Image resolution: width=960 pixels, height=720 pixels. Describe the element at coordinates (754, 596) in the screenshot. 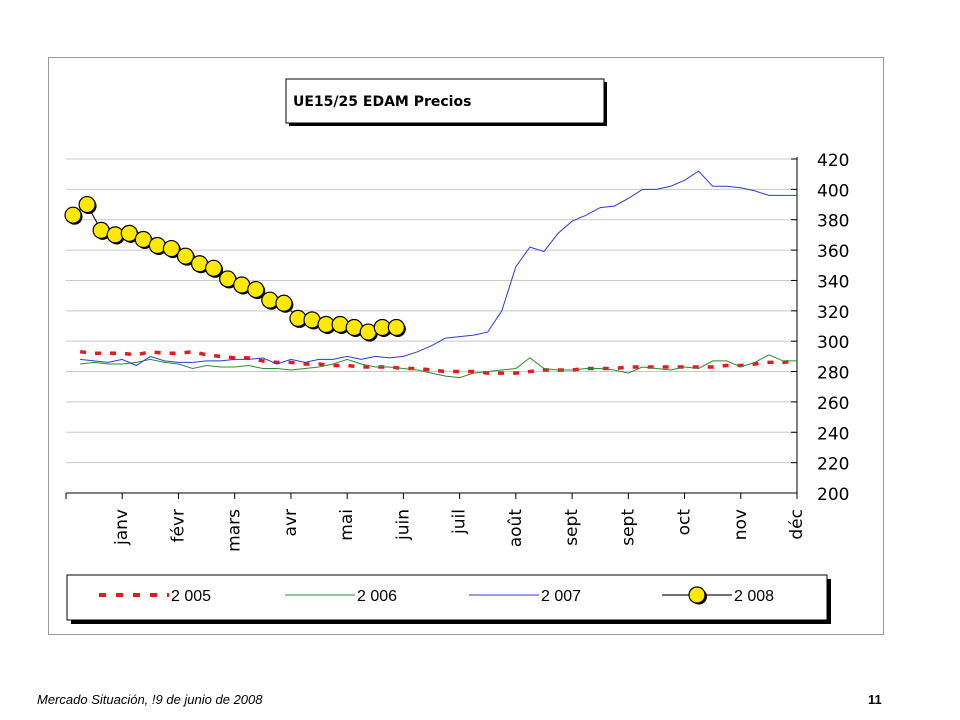

I see `legend-label: 2 008` at that location.